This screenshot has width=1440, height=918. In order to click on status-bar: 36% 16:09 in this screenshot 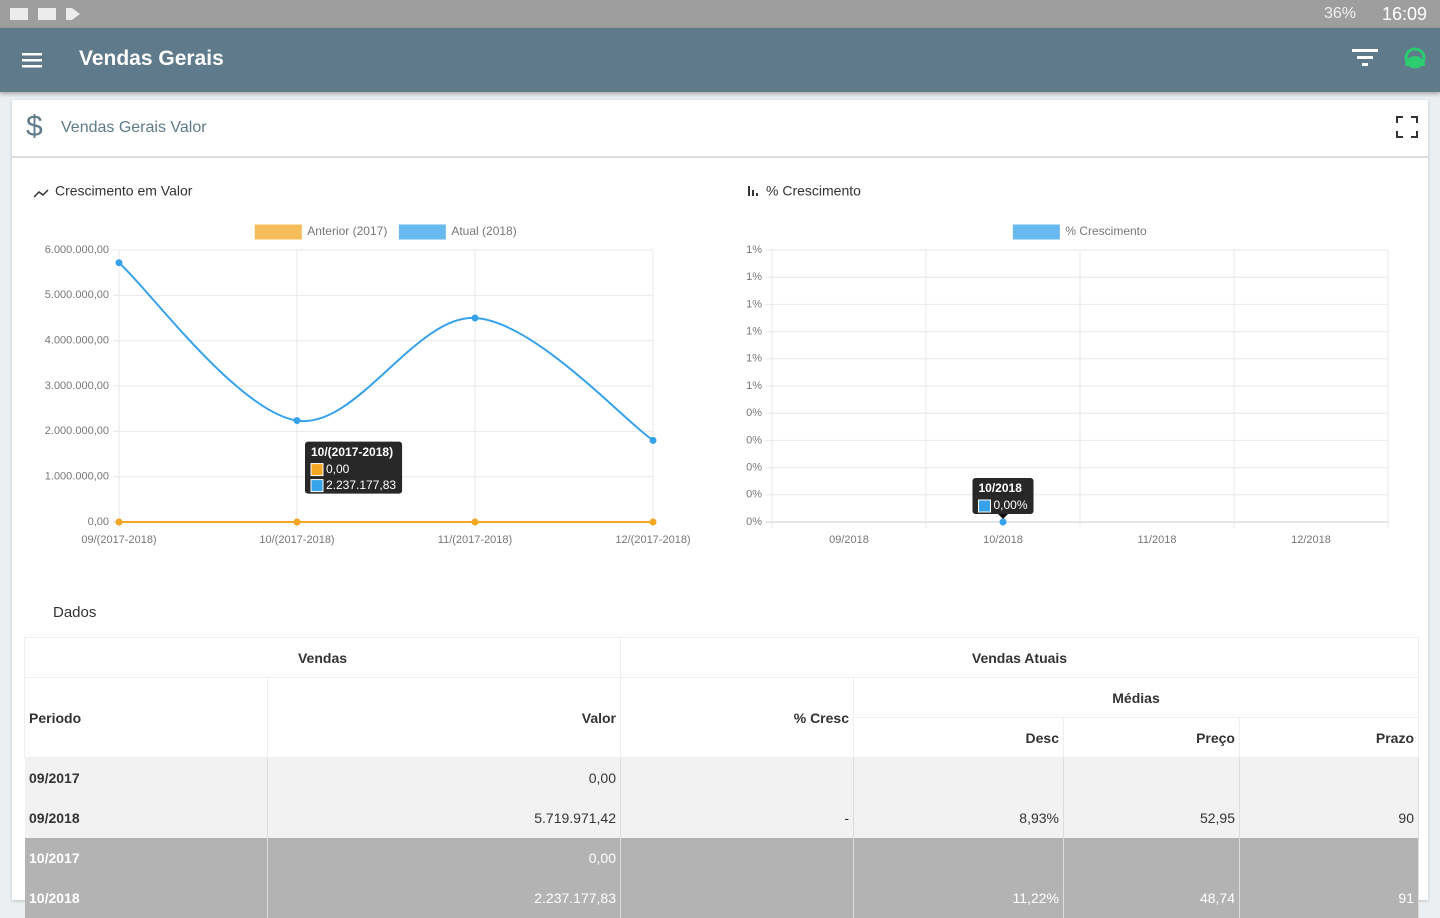, I will do `click(720, 14)`.